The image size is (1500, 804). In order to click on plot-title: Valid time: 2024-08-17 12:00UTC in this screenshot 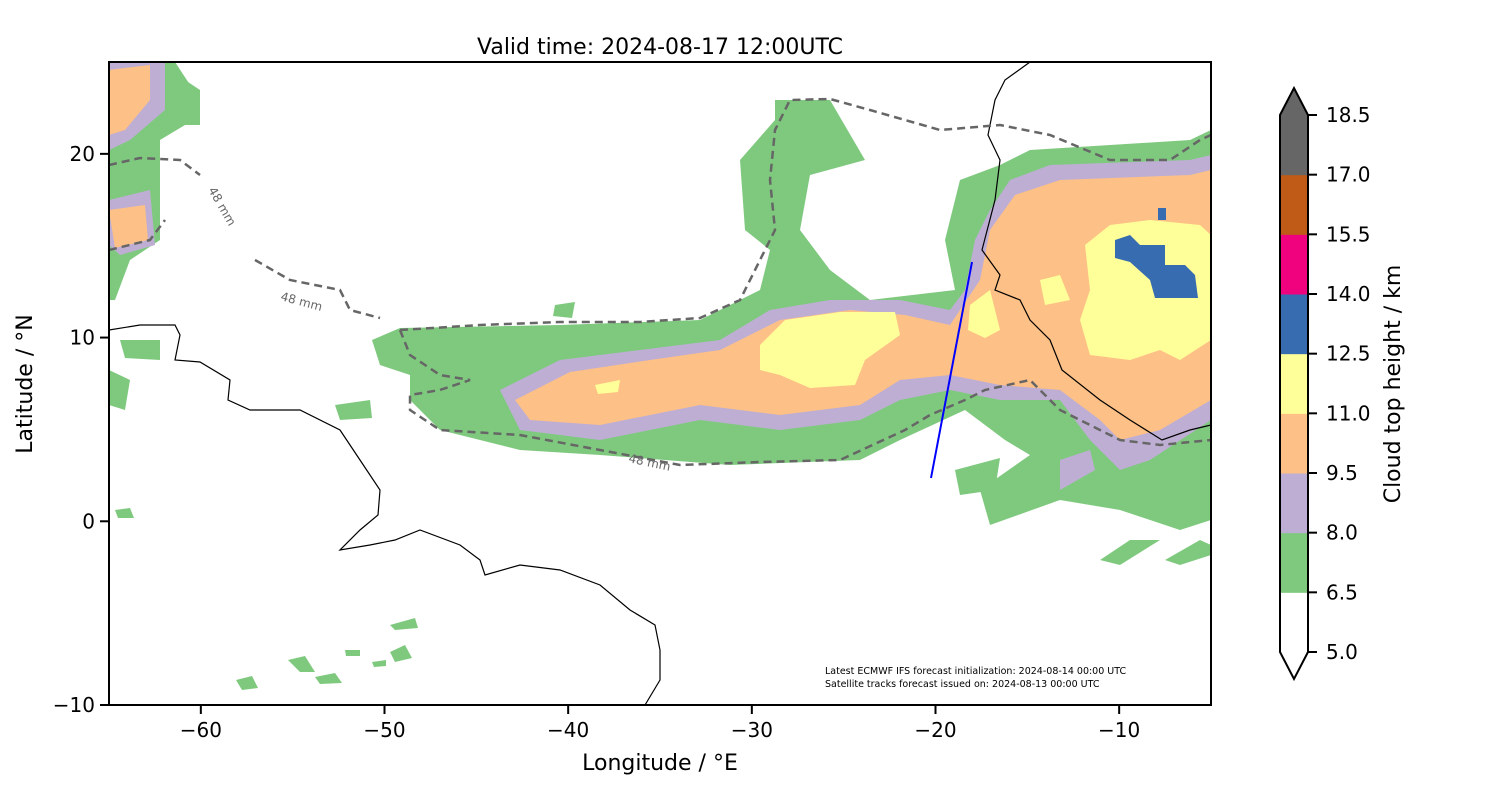, I will do `click(660, 47)`.